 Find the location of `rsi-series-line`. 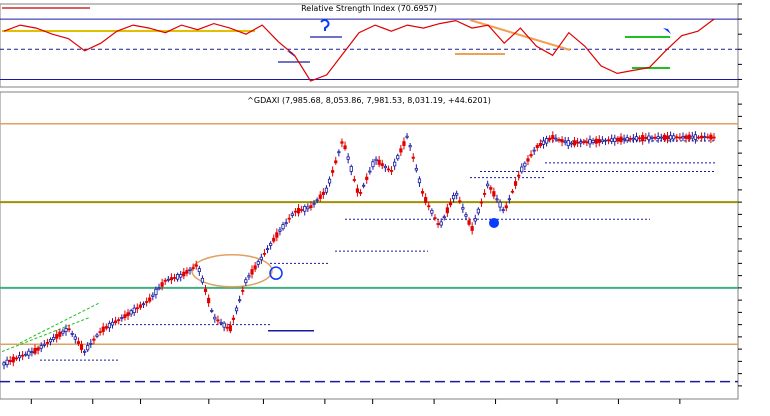

rsi-series-line is located at coordinates (359, 50).